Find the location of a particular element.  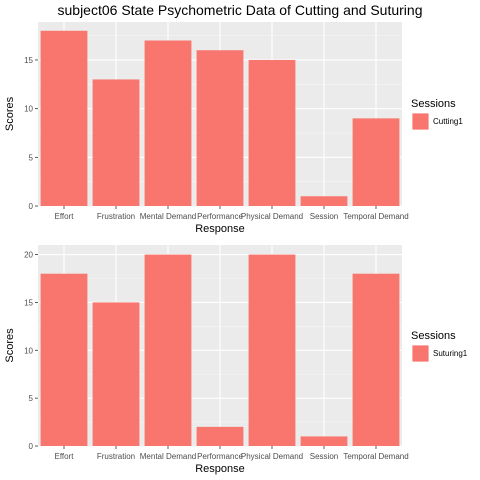

legend-label: Suturing1 is located at coordinates (450, 353).